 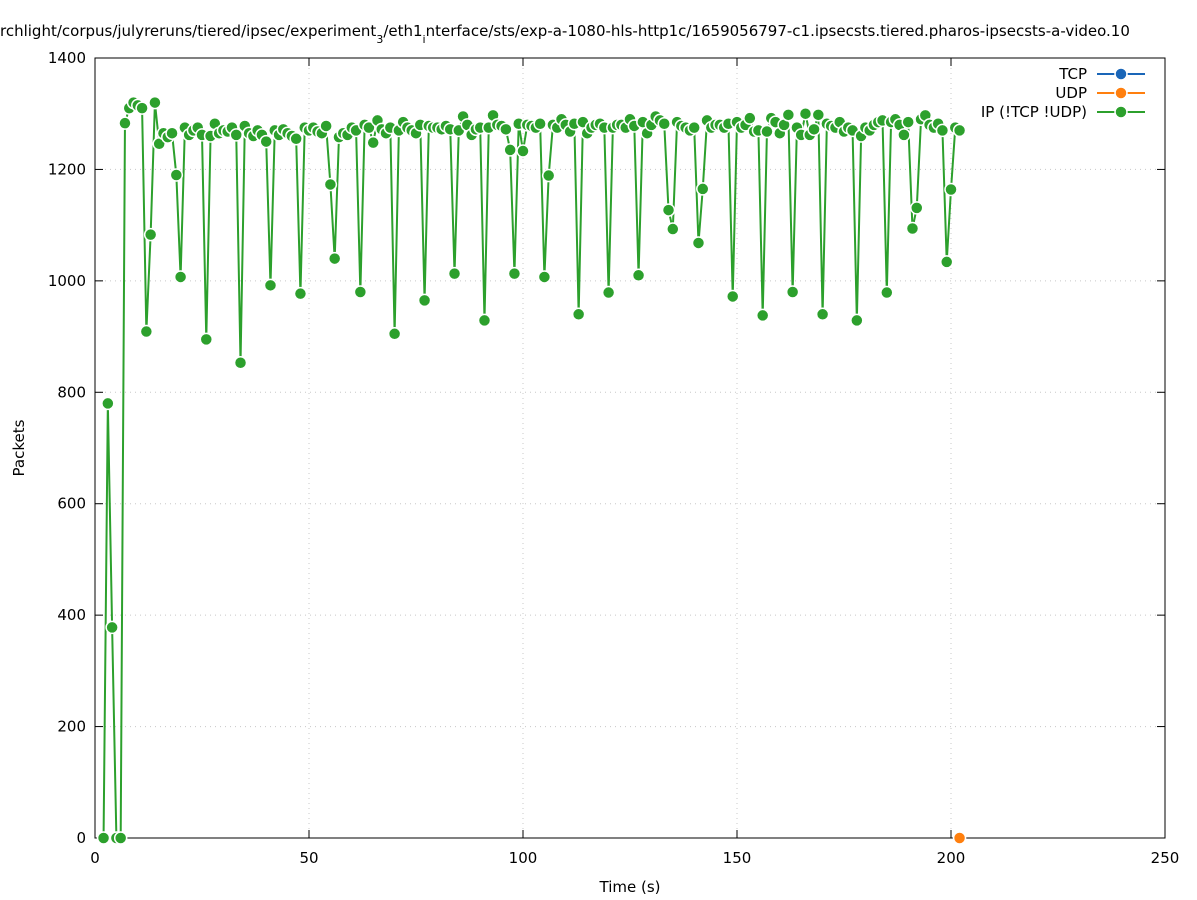 I want to click on y-tick-label: 1400, so click(x=67, y=58).